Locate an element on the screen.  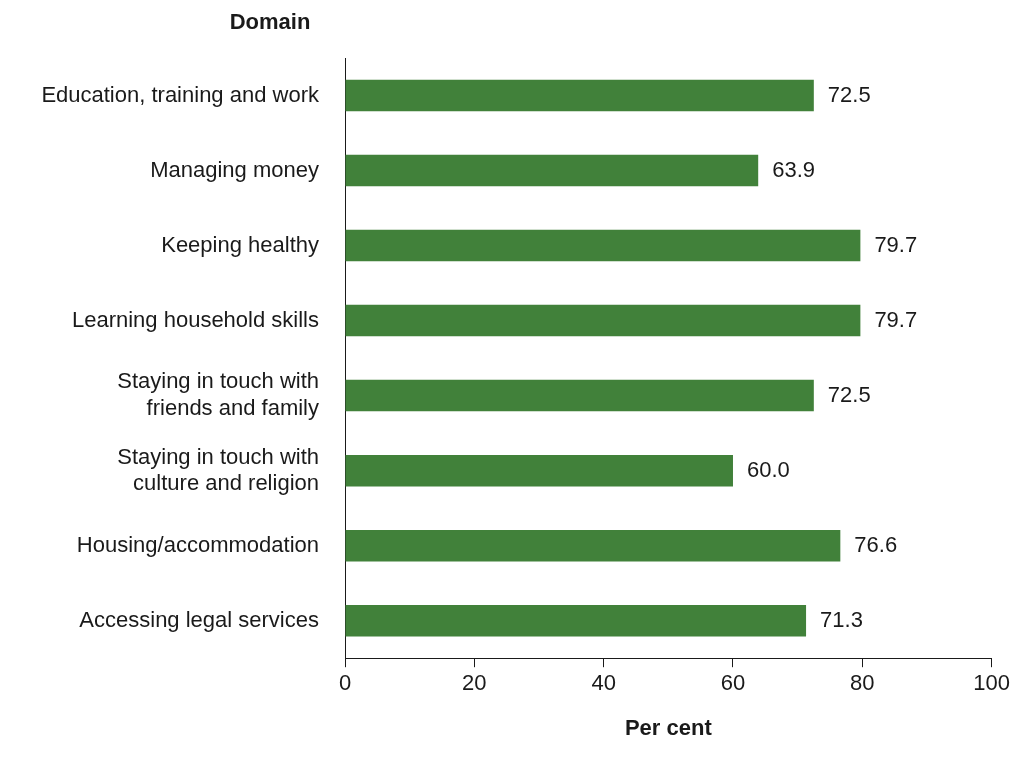
y-axis-title: Domain is located at coordinates (270, 22).